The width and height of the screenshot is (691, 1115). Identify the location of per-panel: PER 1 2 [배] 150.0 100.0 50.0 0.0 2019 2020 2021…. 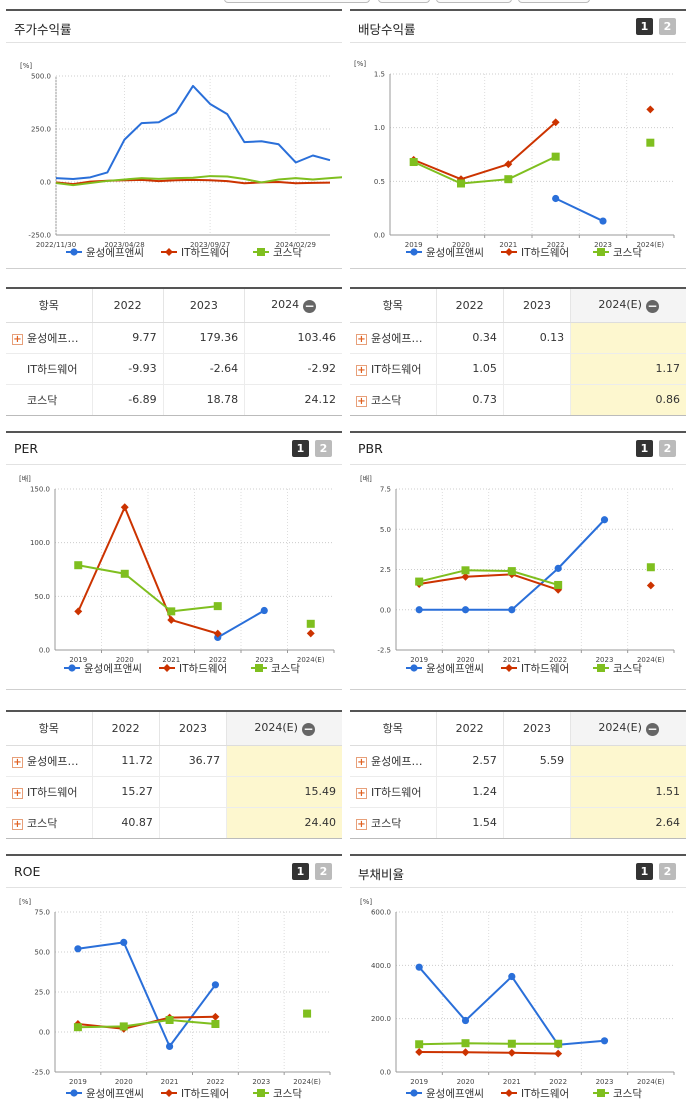
(174, 561).